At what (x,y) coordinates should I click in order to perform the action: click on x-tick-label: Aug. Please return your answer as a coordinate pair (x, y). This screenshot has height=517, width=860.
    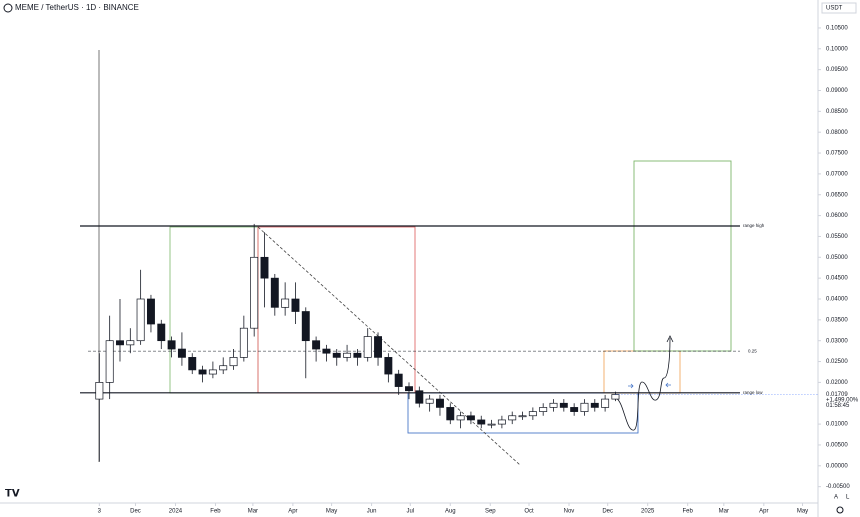
    Looking at the image, I should click on (450, 512).